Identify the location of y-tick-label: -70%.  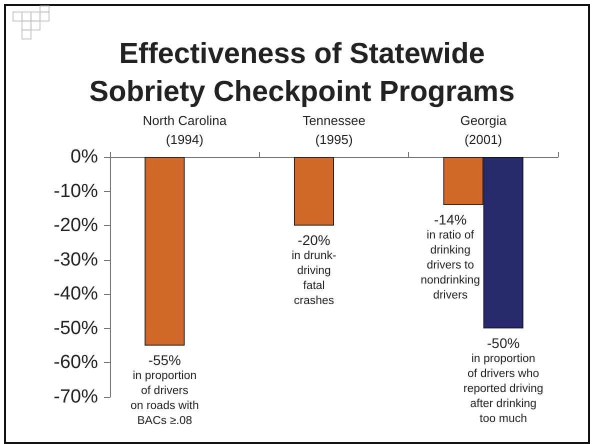
(76, 397).